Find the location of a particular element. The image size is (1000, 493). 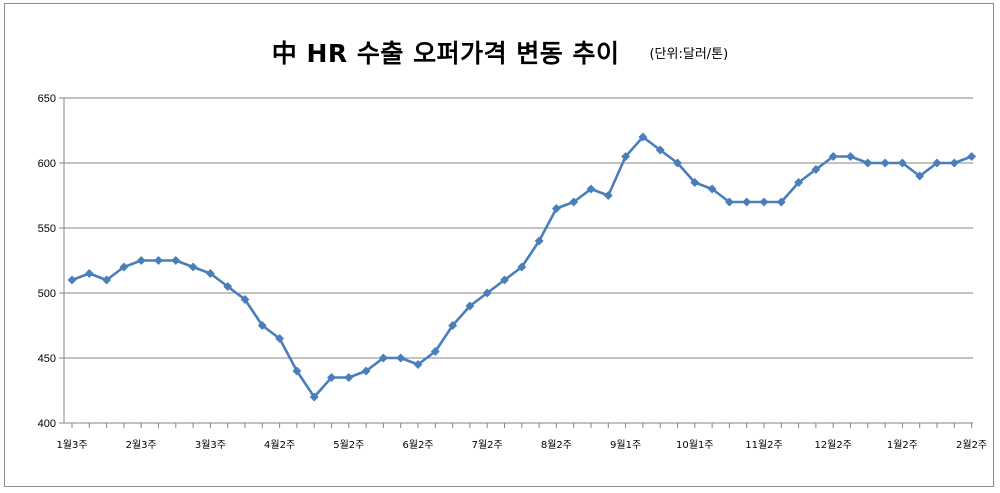

x-tick-label: 1월3주 is located at coordinates (71, 445).